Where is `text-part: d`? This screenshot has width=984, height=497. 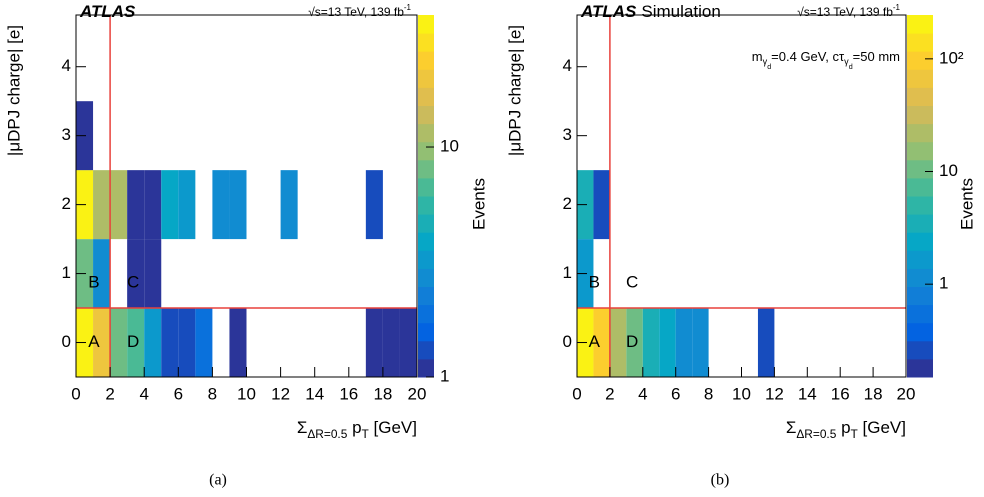 text-part: d is located at coordinates (851, 67).